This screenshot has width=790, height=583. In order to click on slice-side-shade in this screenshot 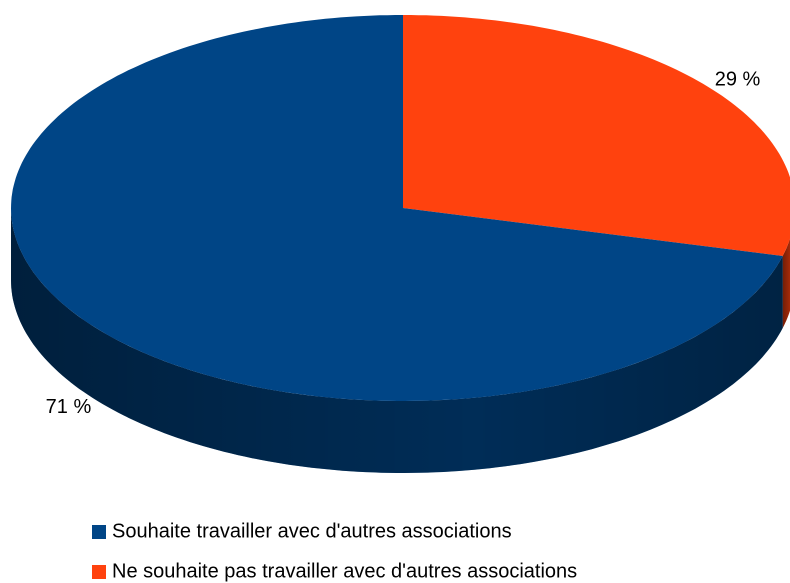, I will do `click(786, 283)`.